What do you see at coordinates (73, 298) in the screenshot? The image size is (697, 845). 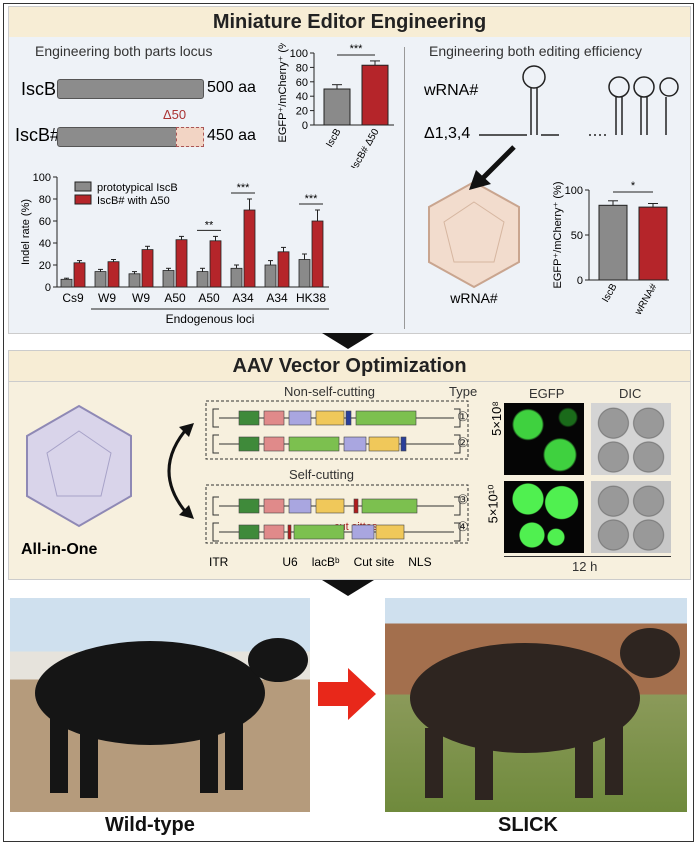 I see `x-tick-label: Cs9` at bounding box center [73, 298].